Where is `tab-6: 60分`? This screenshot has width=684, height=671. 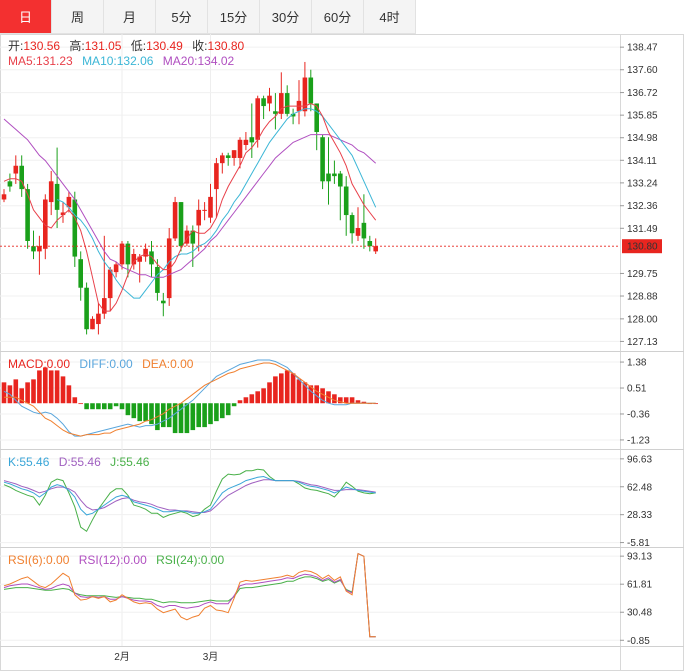
tab-6: 60分 is located at coordinates (338, 17).